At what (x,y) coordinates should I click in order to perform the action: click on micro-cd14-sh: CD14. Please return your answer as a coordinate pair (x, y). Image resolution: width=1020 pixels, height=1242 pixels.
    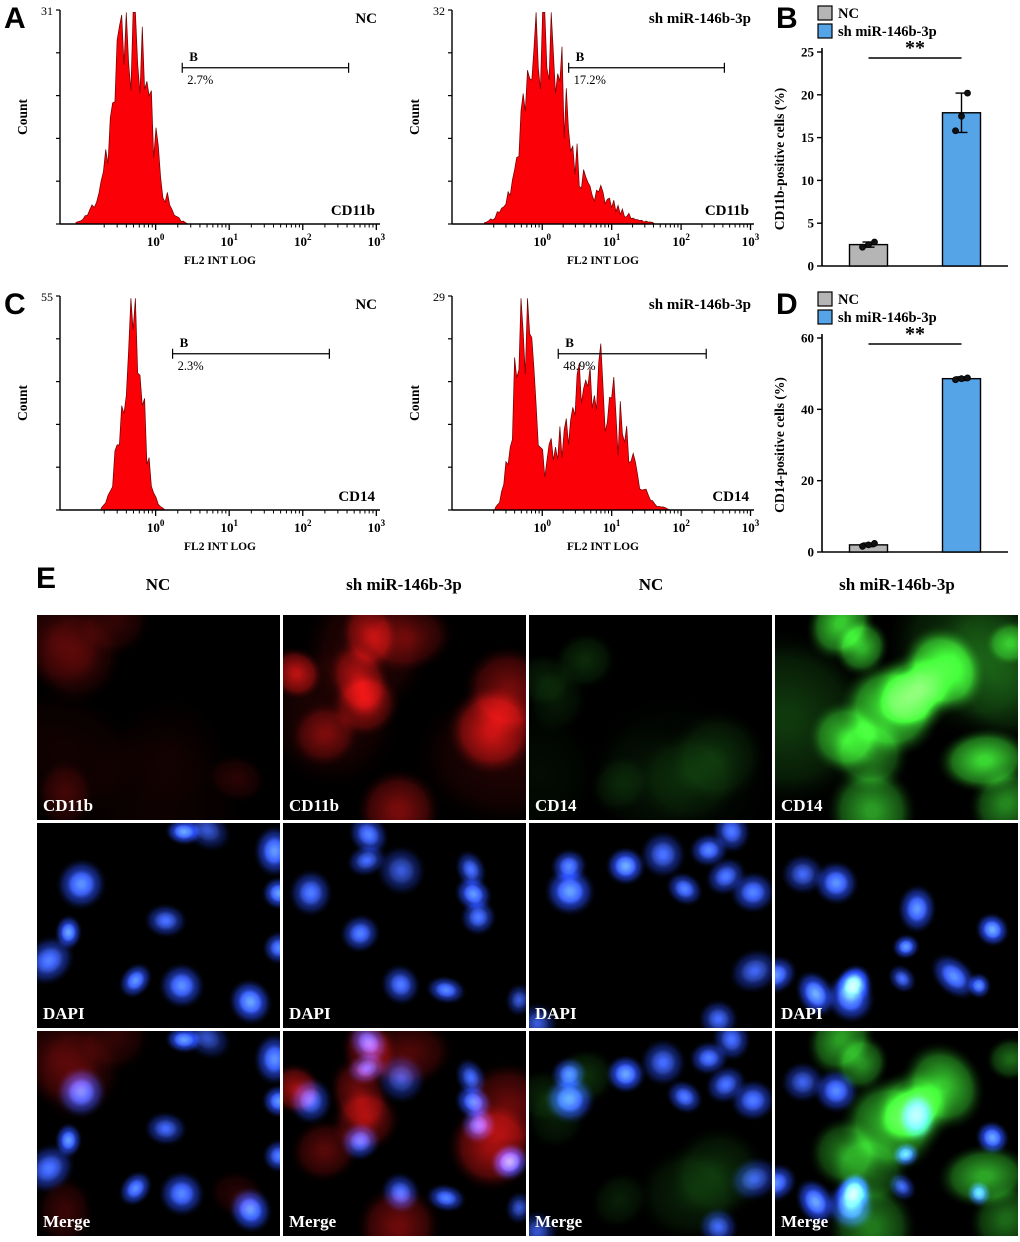
    Looking at the image, I should click on (896, 717).